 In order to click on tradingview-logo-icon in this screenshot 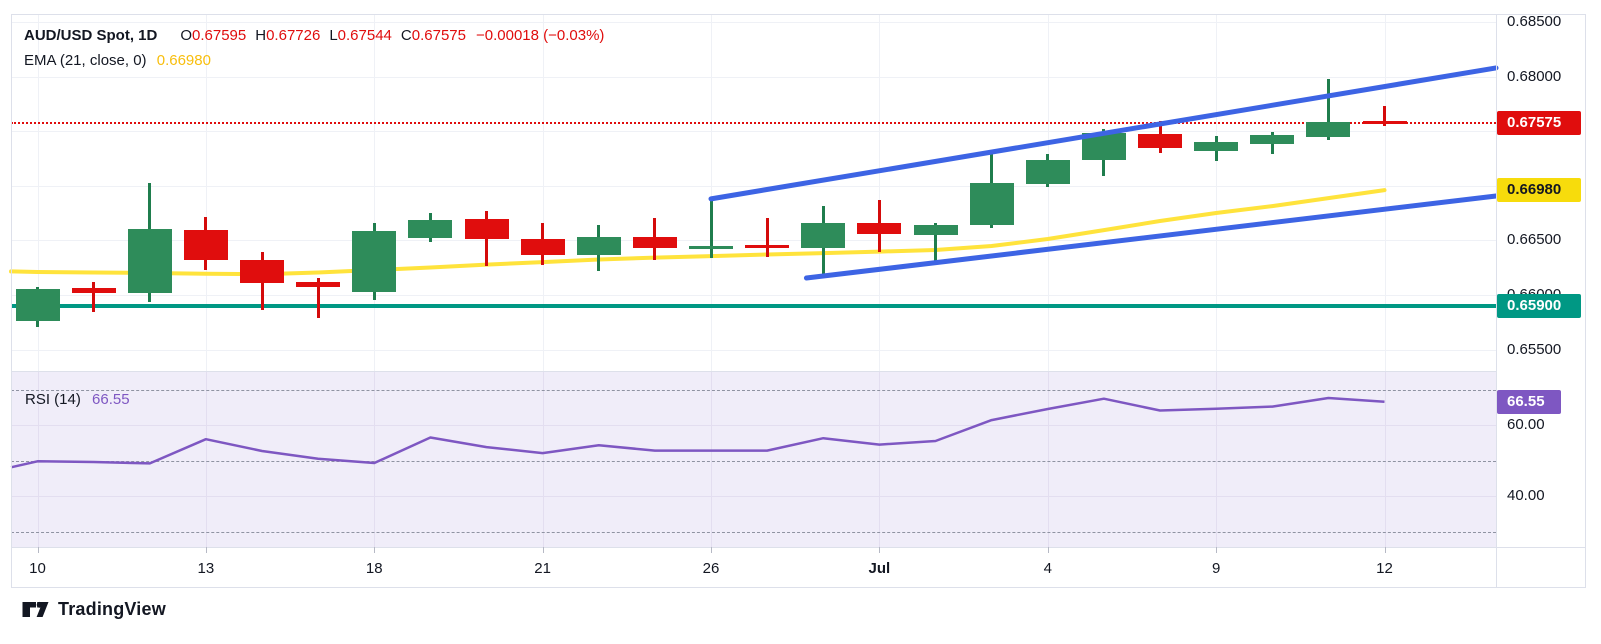, I will do `click(35, 609)`.